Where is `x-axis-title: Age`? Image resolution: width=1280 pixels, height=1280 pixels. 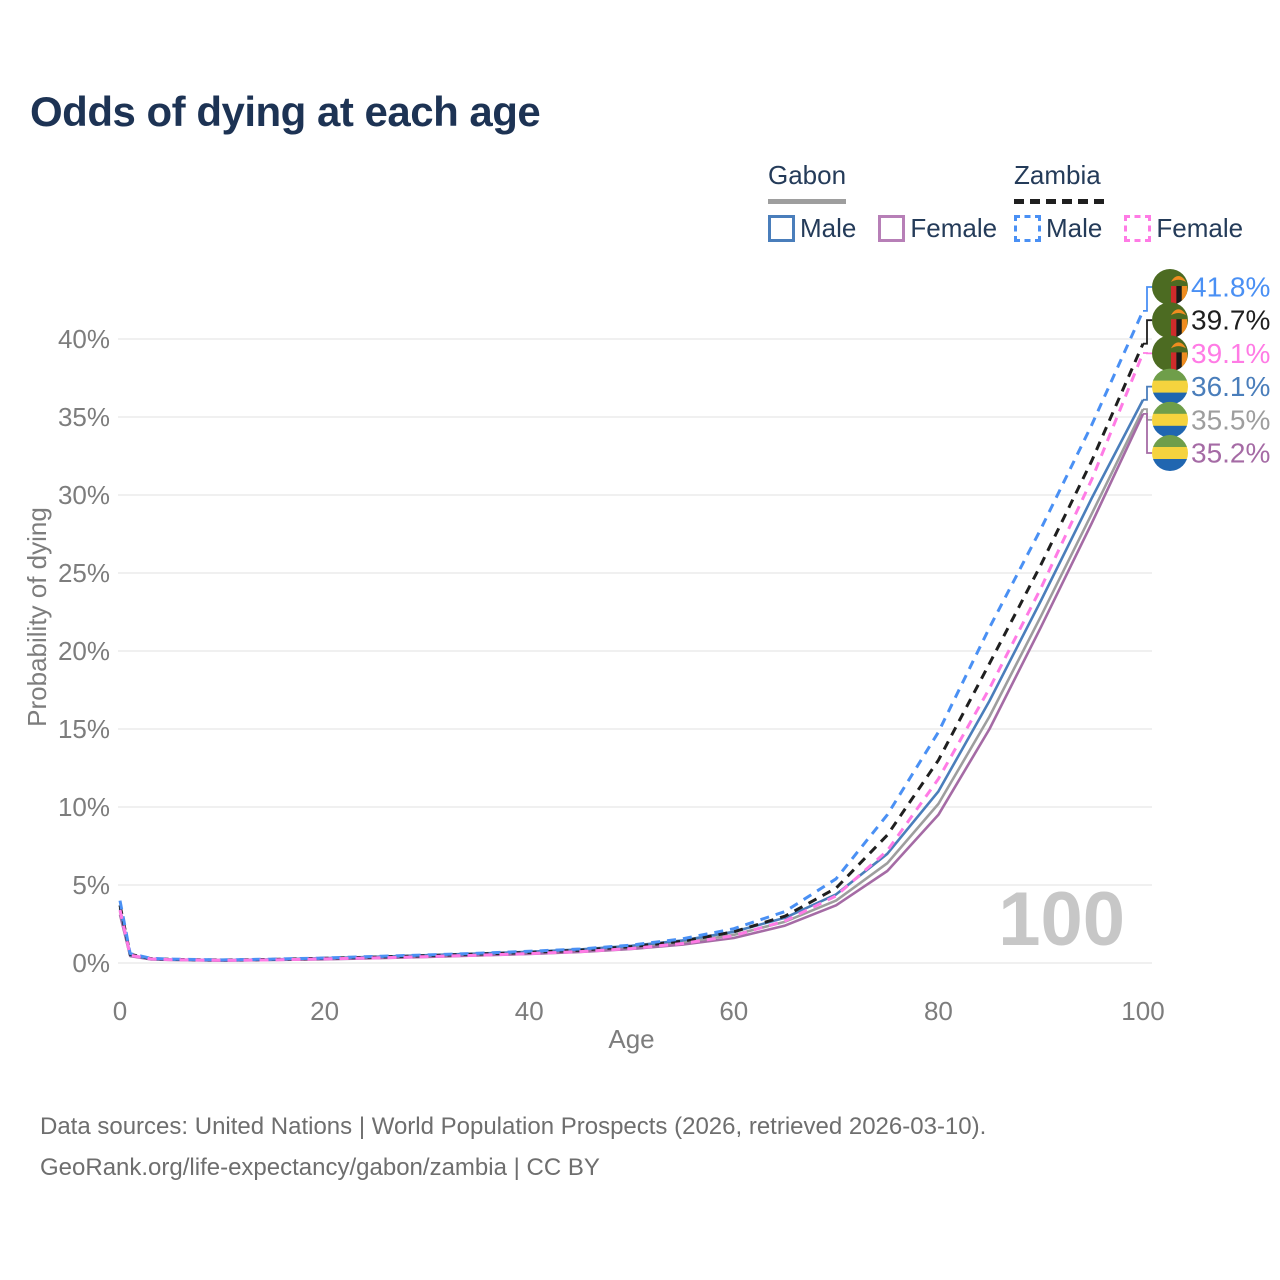 x-axis-title: Age is located at coordinates (631, 1039).